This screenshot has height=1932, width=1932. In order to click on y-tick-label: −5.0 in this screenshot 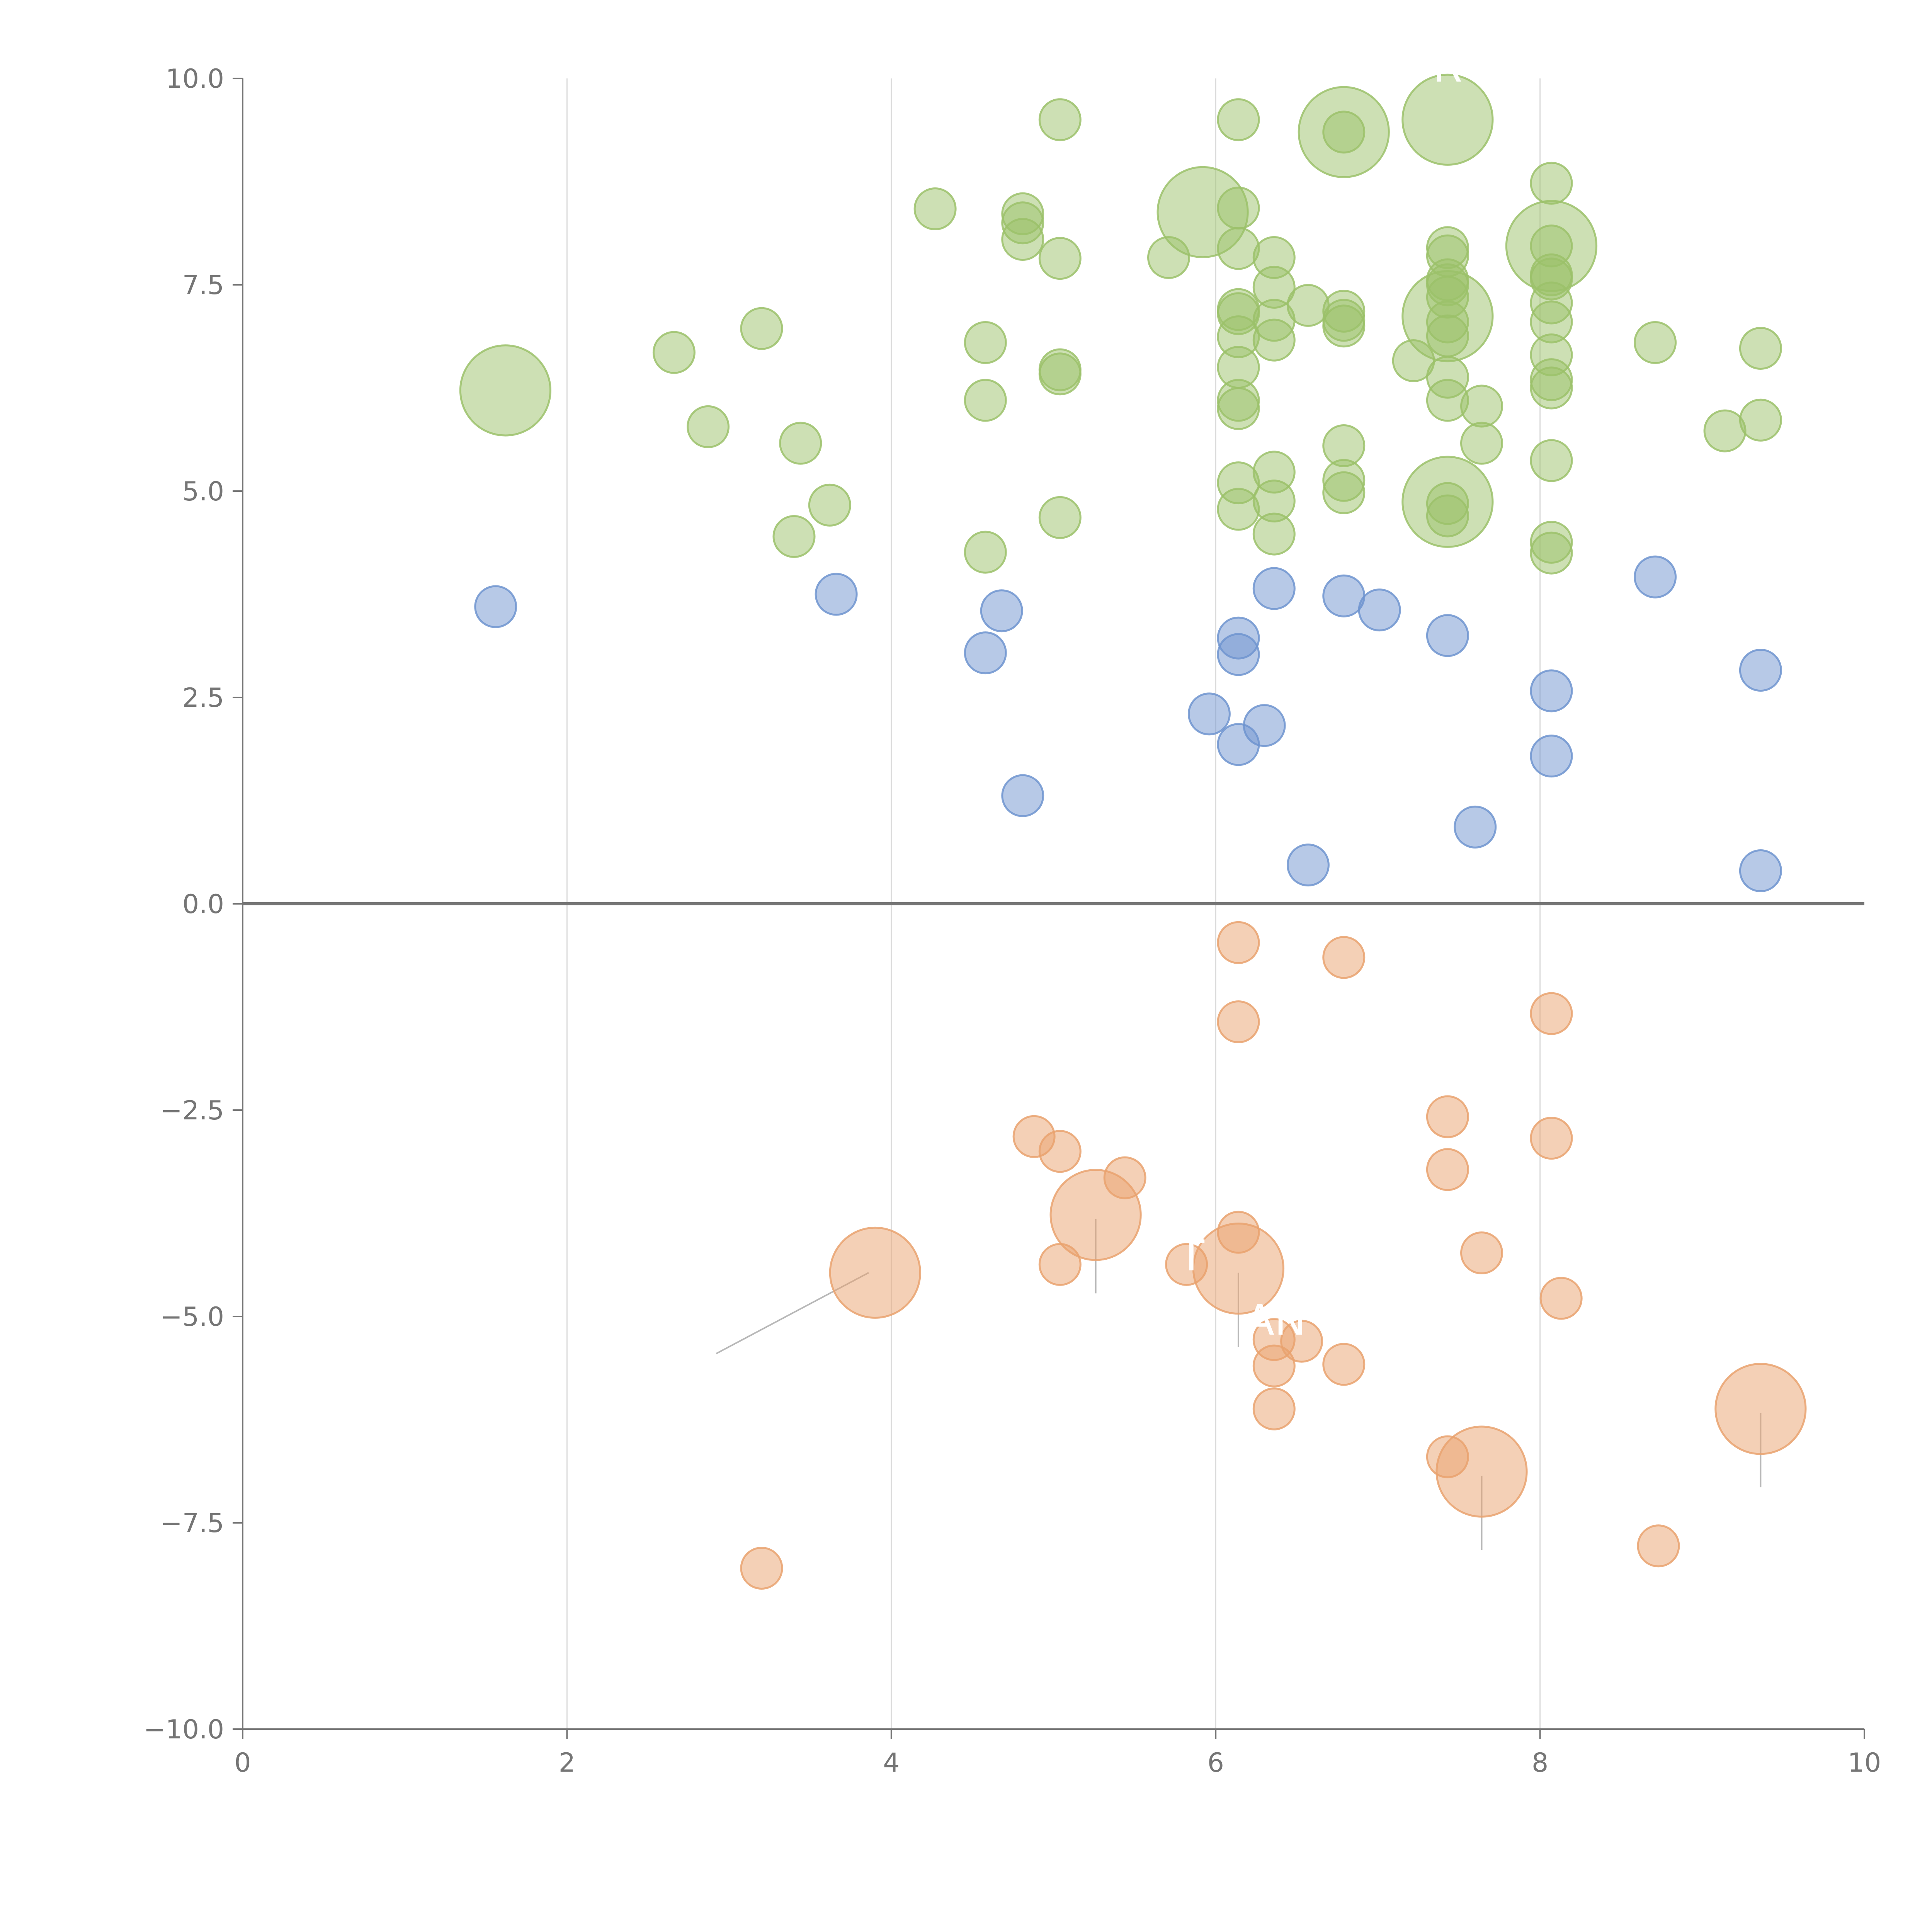, I will do `click(192, 1317)`.